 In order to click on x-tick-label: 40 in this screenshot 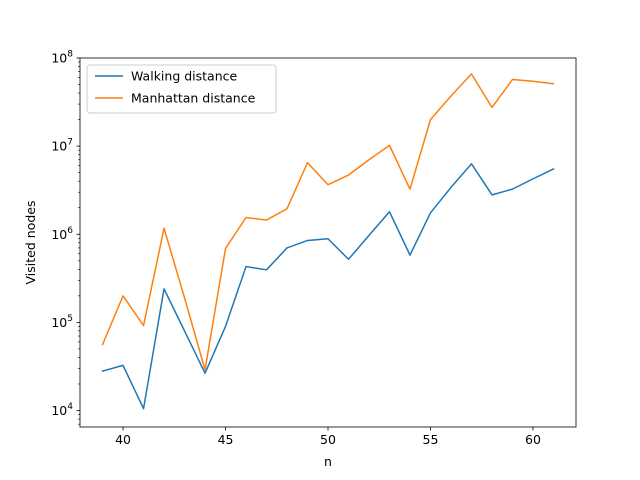, I will do `click(123, 439)`.